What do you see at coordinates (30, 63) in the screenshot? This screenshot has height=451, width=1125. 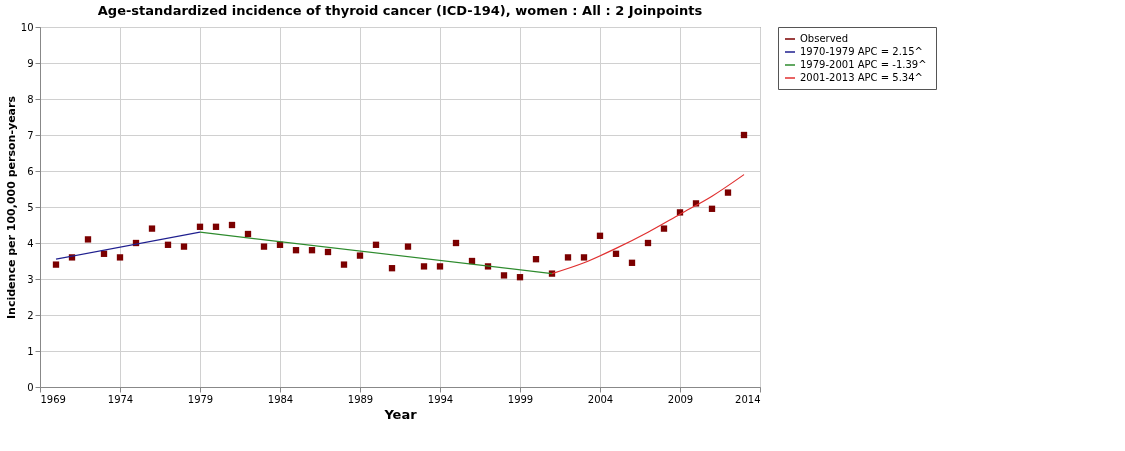 I see `y-tick-label: 9` at bounding box center [30, 63].